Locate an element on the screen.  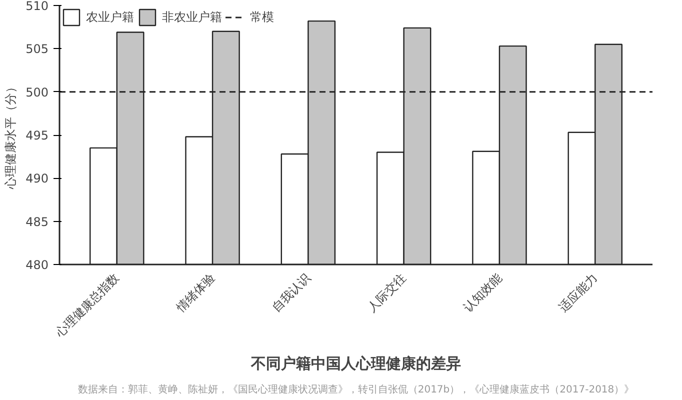
text: 数据来自：郭菲、黄峥、陈祉妍，《国民心理健康状况调查》，转引自张侃（2017b），《心理健康蓝皮书（2017-2018）》 is located at coordinates (356, 390).